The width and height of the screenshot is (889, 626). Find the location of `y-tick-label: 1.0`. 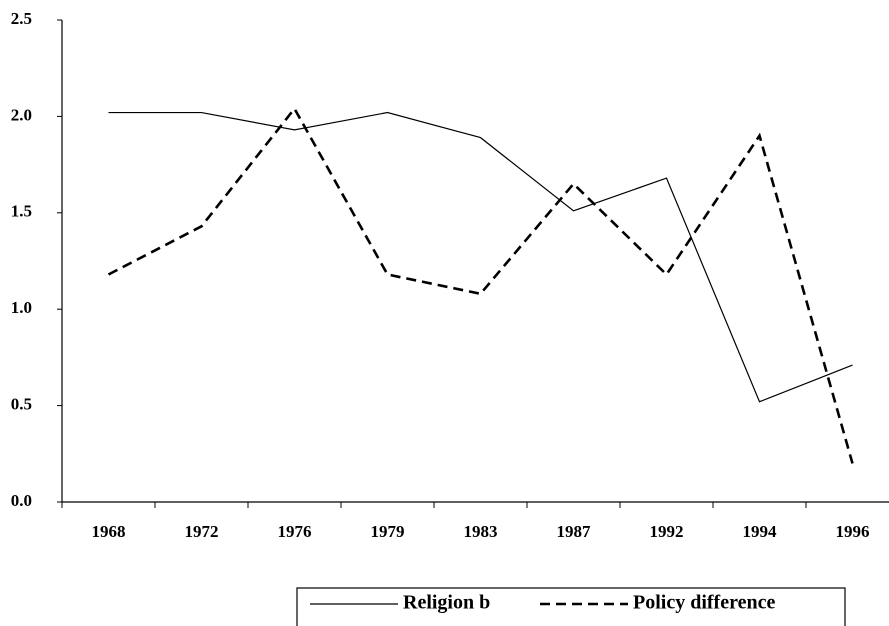

y-tick-label: 1.0 is located at coordinates (21, 307).